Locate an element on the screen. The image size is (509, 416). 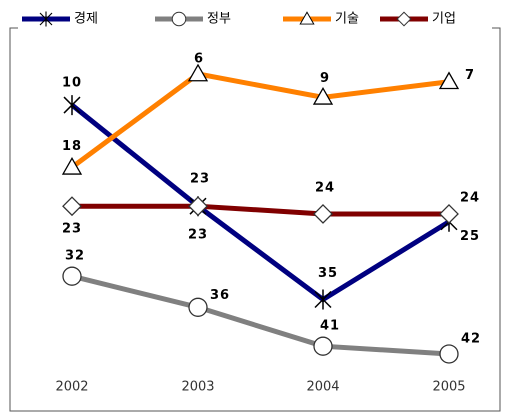
data-label: 18 is located at coordinates (72, 146).